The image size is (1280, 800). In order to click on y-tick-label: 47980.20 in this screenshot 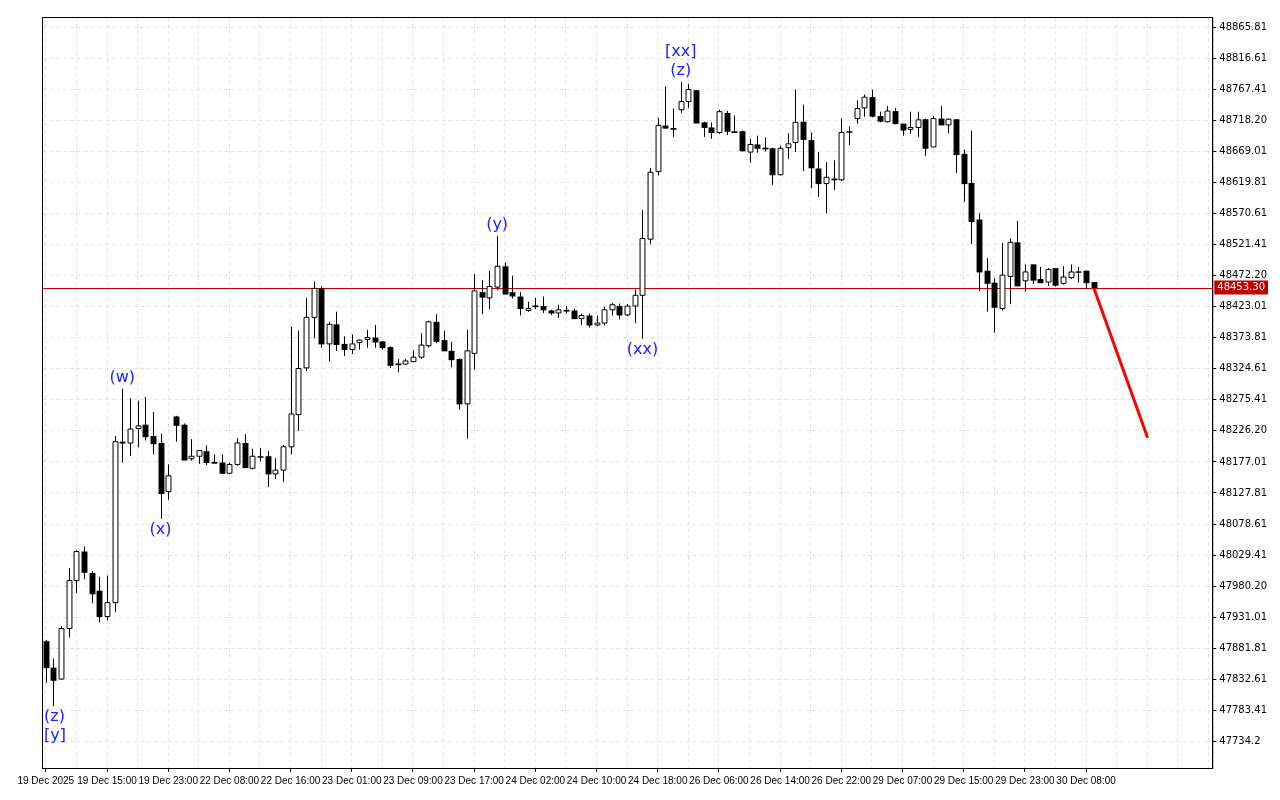, I will do `click(1243, 585)`.